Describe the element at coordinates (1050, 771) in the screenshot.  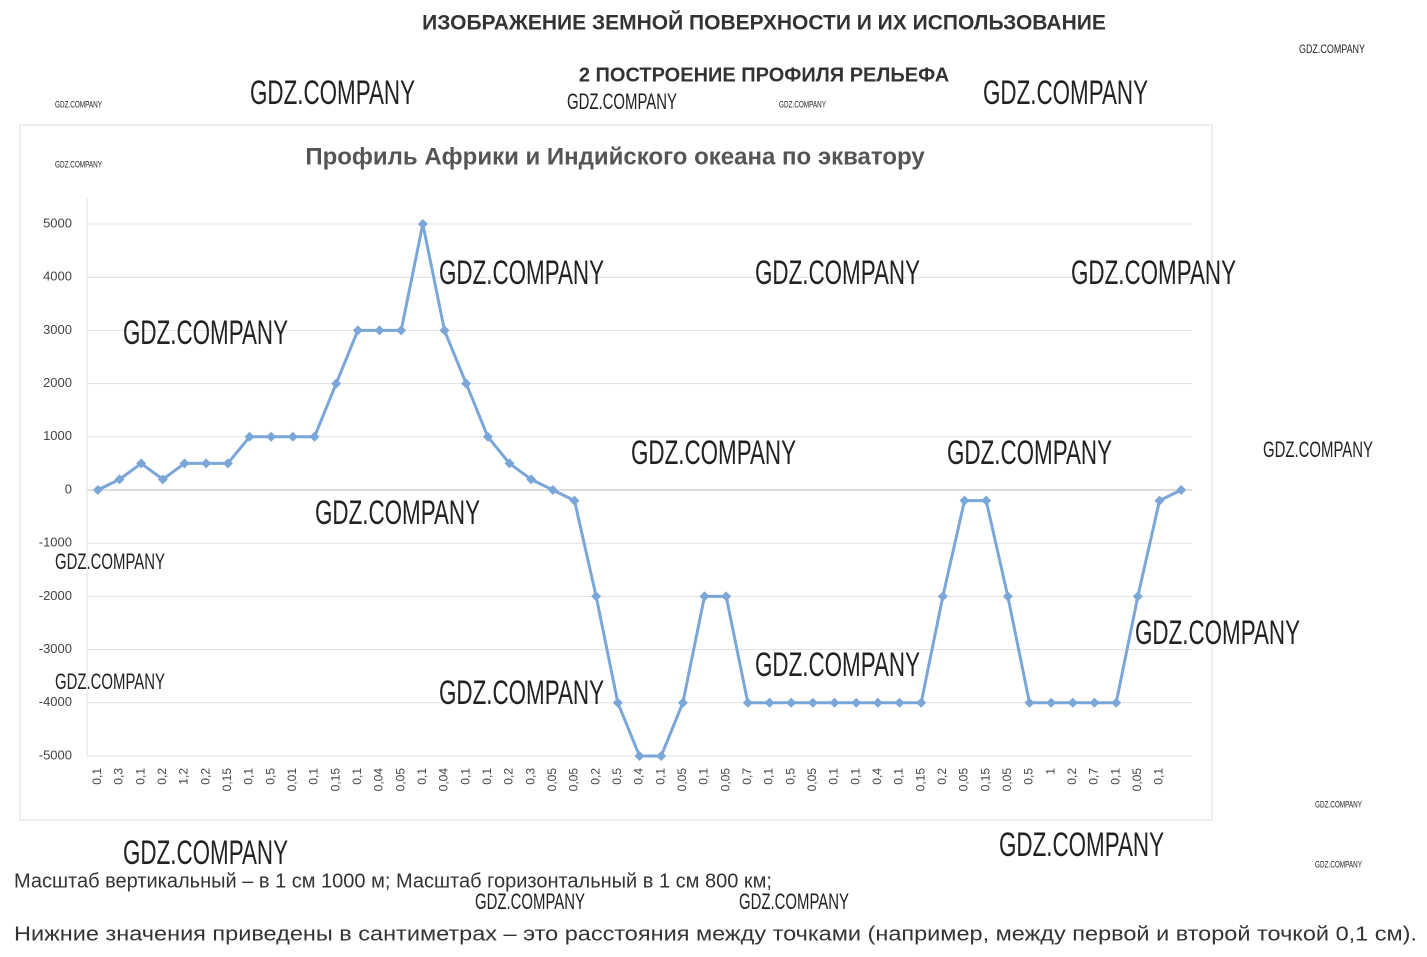
I see `x-tick-label: 1` at that location.